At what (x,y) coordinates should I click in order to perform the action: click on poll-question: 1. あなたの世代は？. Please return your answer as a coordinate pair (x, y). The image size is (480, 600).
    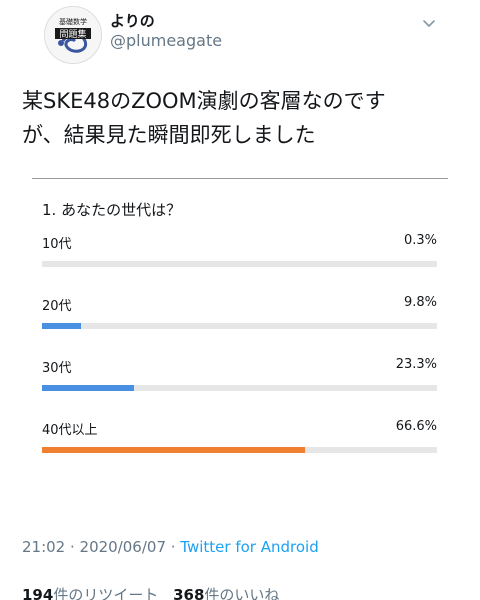
    Looking at the image, I should click on (112, 210).